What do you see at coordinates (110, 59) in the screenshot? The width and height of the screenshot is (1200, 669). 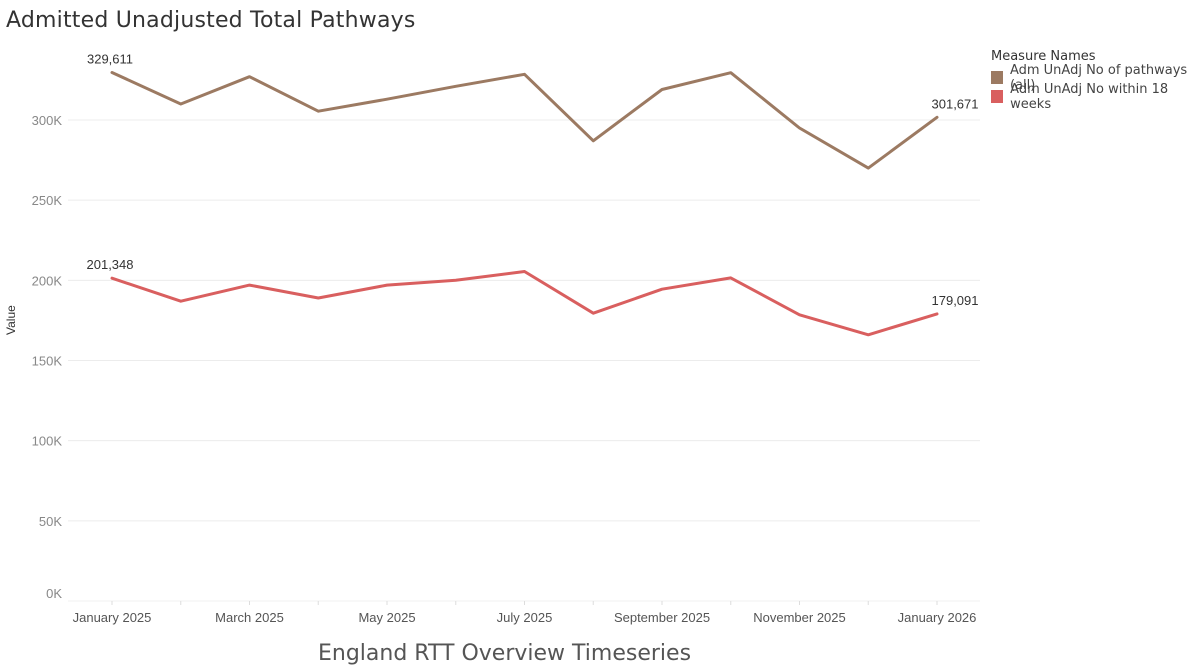 I see `data-label-first: 329,611` at bounding box center [110, 59].